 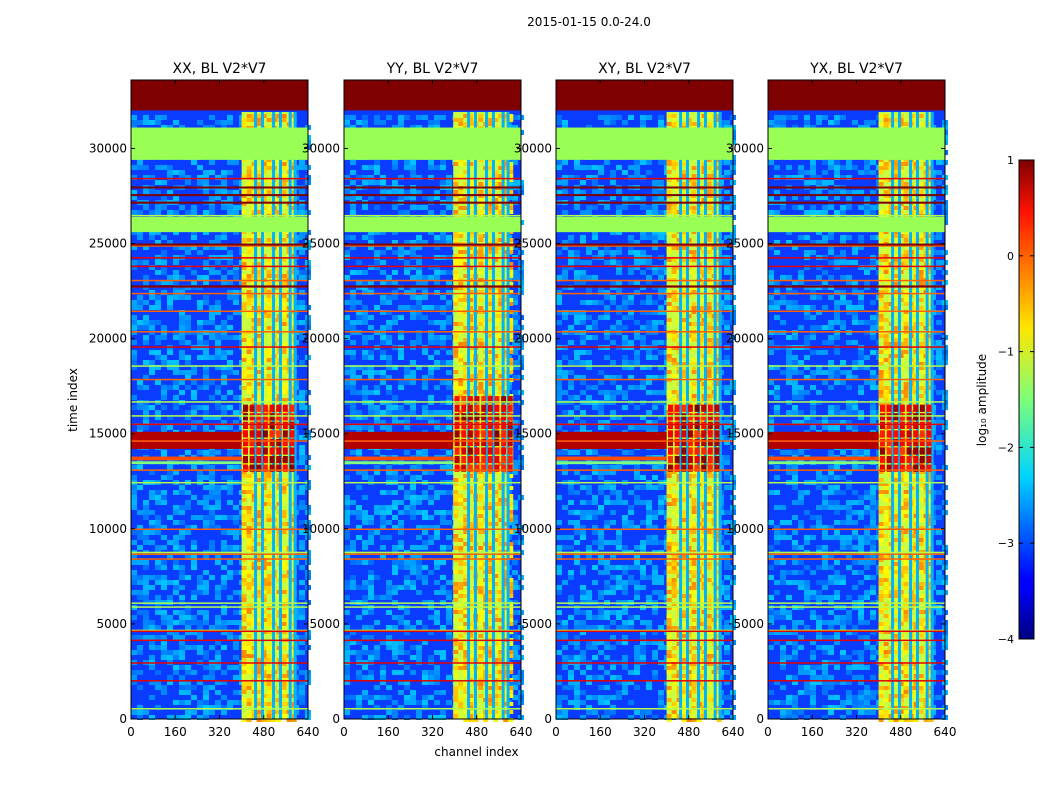 What do you see at coordinates (186, 458) in the screenshot?
I see `burst-row` at bounding box center [186, 458].